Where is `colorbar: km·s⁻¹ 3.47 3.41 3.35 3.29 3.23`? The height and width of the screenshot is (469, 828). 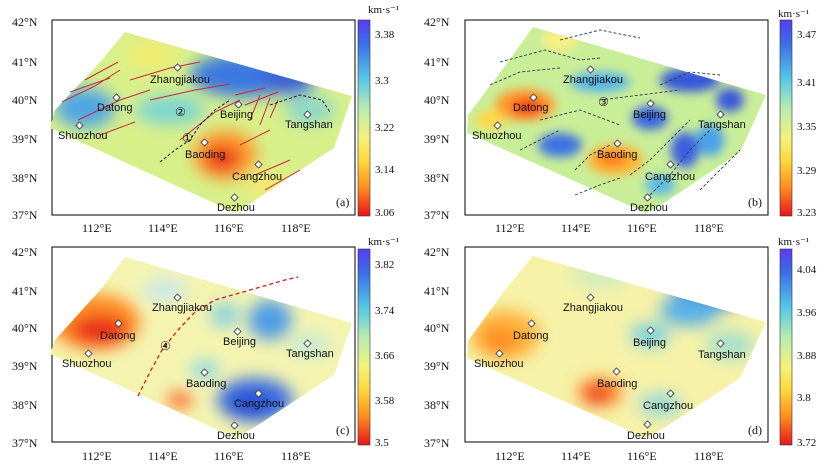 colorbar: km·s⁻¹ 3.47 3.41 3.35 3.29 3.23 is located at coordinates (797, 113).